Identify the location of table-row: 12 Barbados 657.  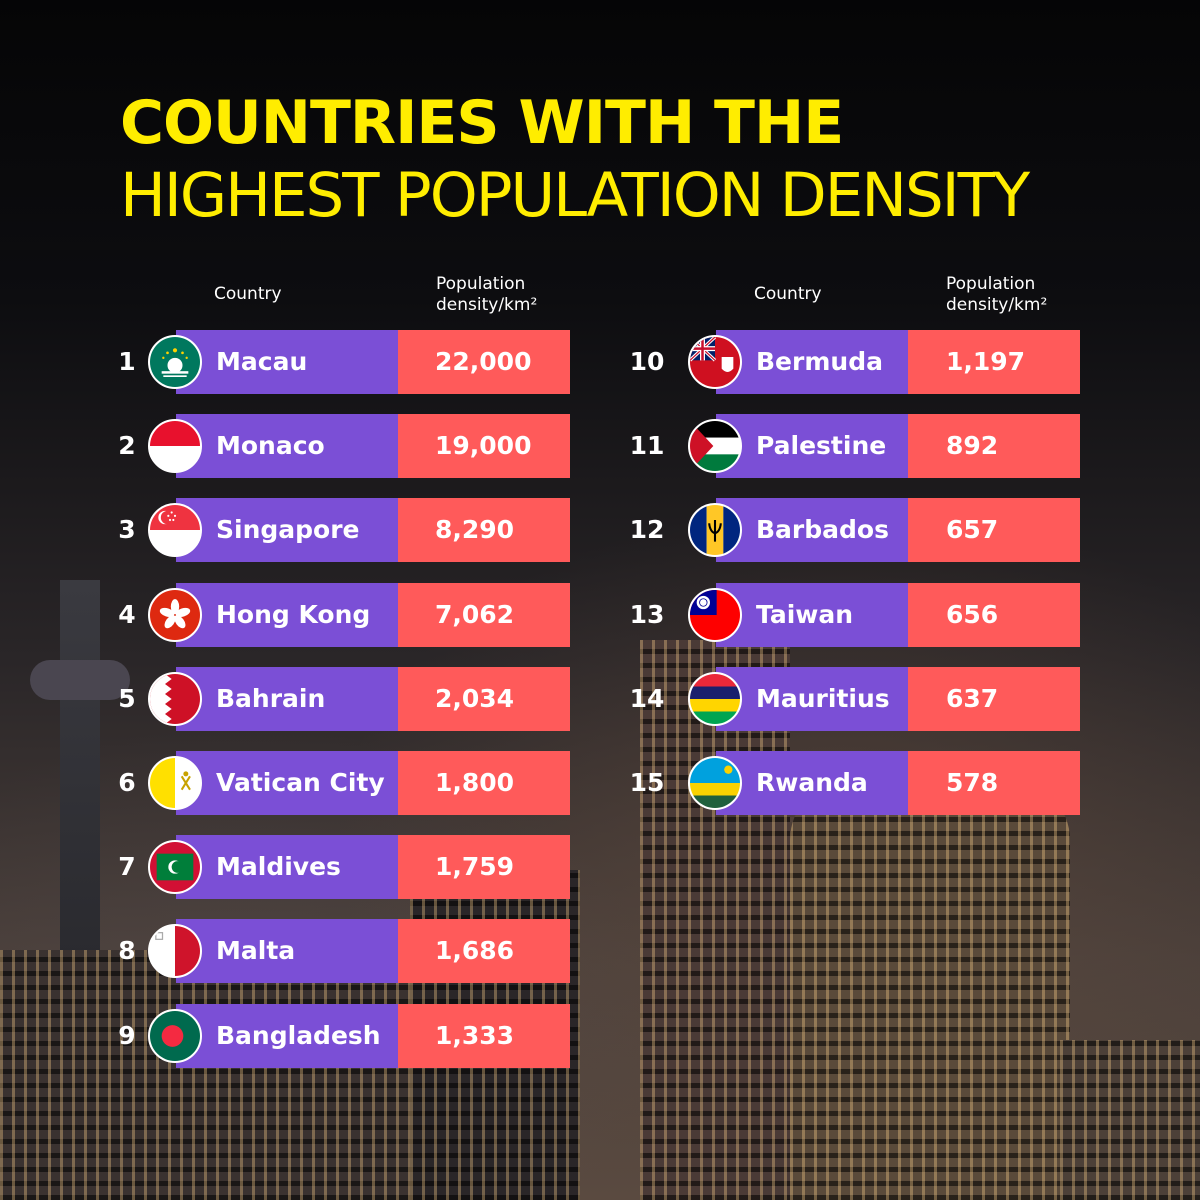
(600, 530).